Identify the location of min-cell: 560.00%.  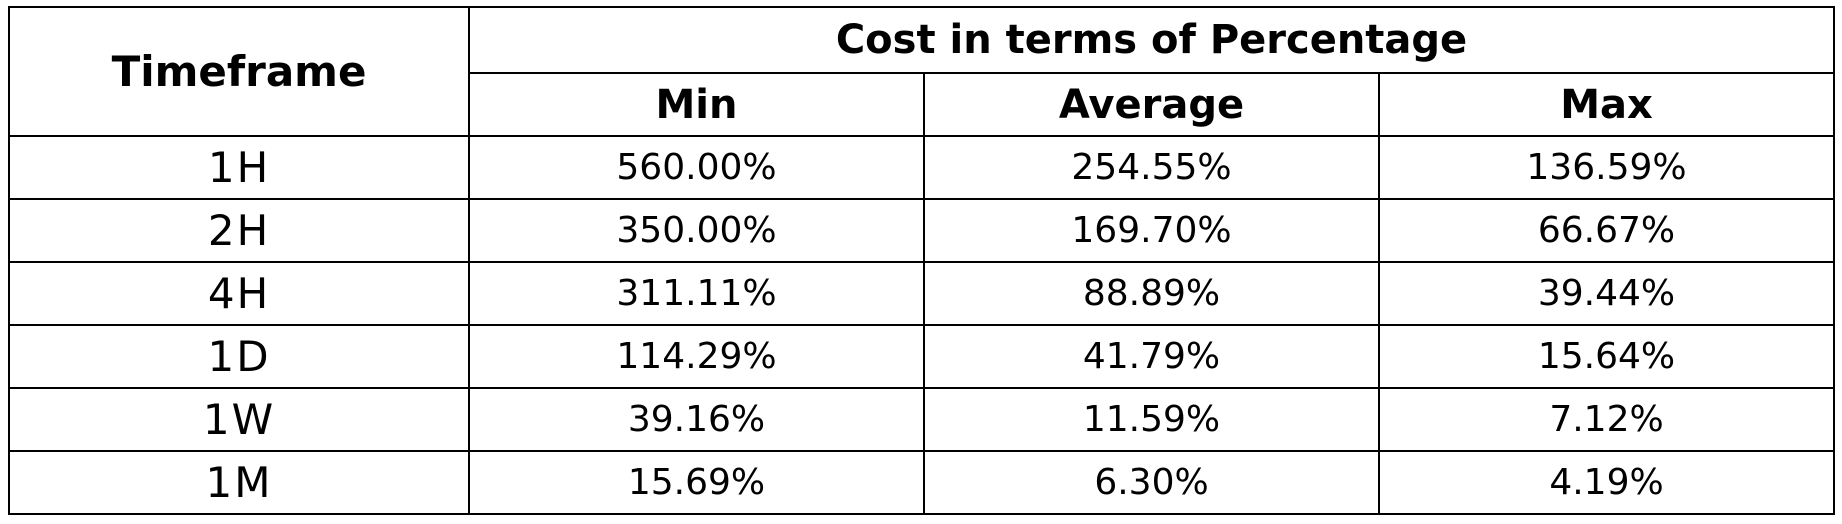
(696, 167).